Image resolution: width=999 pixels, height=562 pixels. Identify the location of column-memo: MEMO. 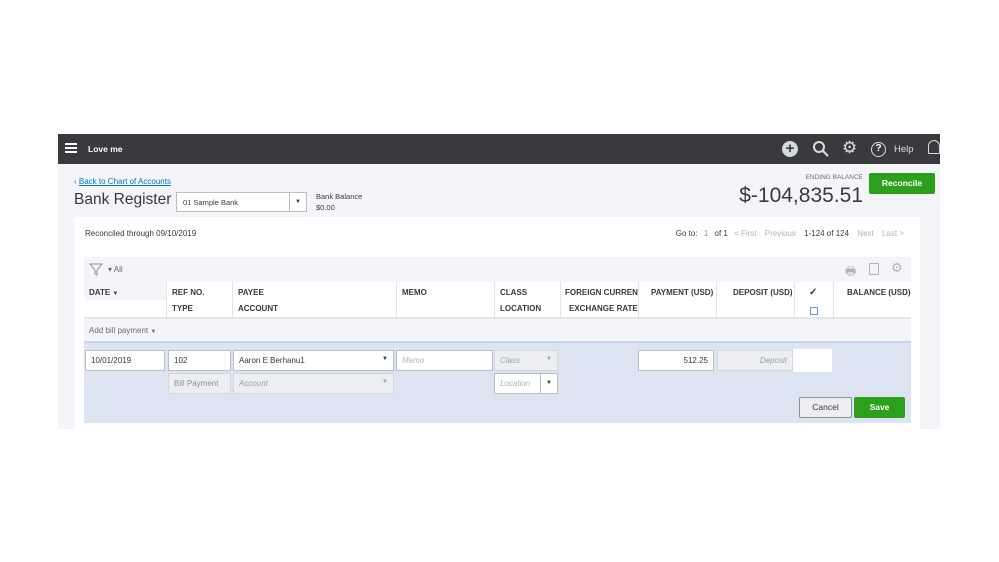
(414, 292).